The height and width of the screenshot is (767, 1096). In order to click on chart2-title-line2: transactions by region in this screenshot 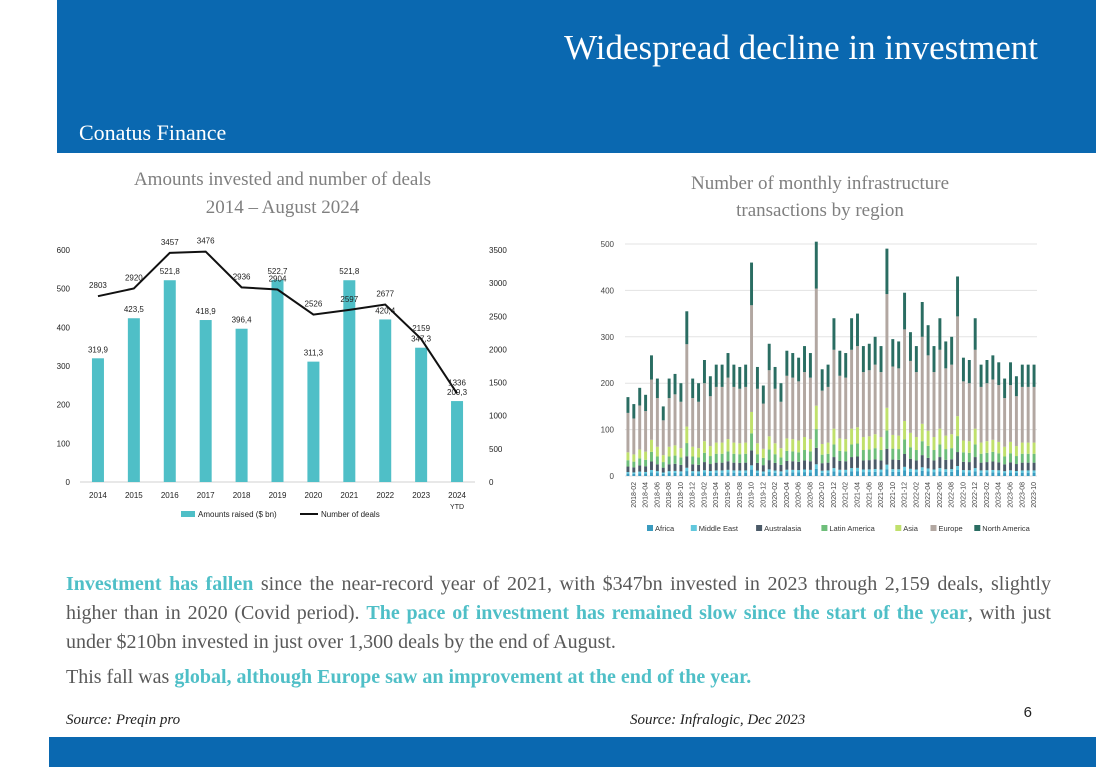, I will do `click(820, 210)`.